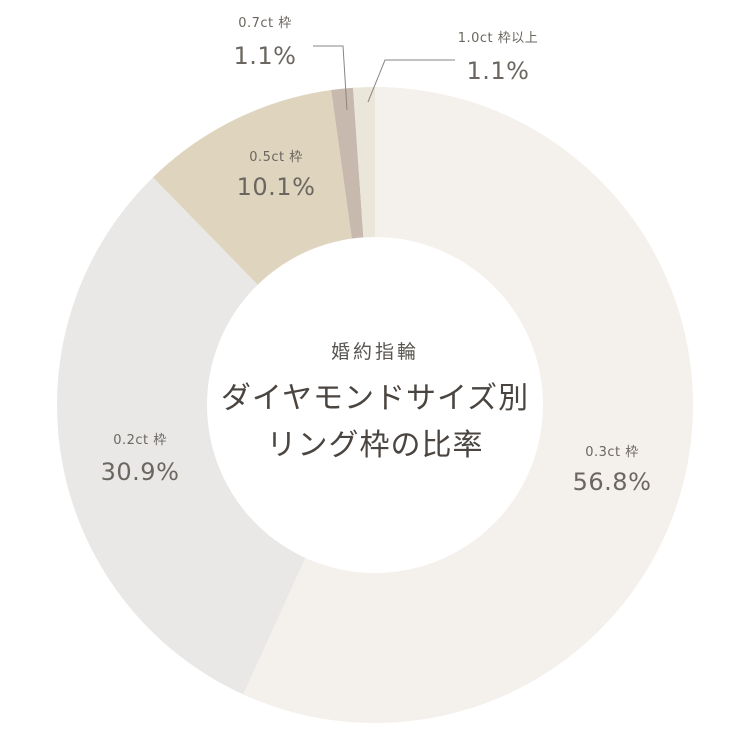  What do you see at coordinates (375, 352) in the screenshot?
I see `chart-title-line-1: 婚約指輪` at bounding box center [375, 352].